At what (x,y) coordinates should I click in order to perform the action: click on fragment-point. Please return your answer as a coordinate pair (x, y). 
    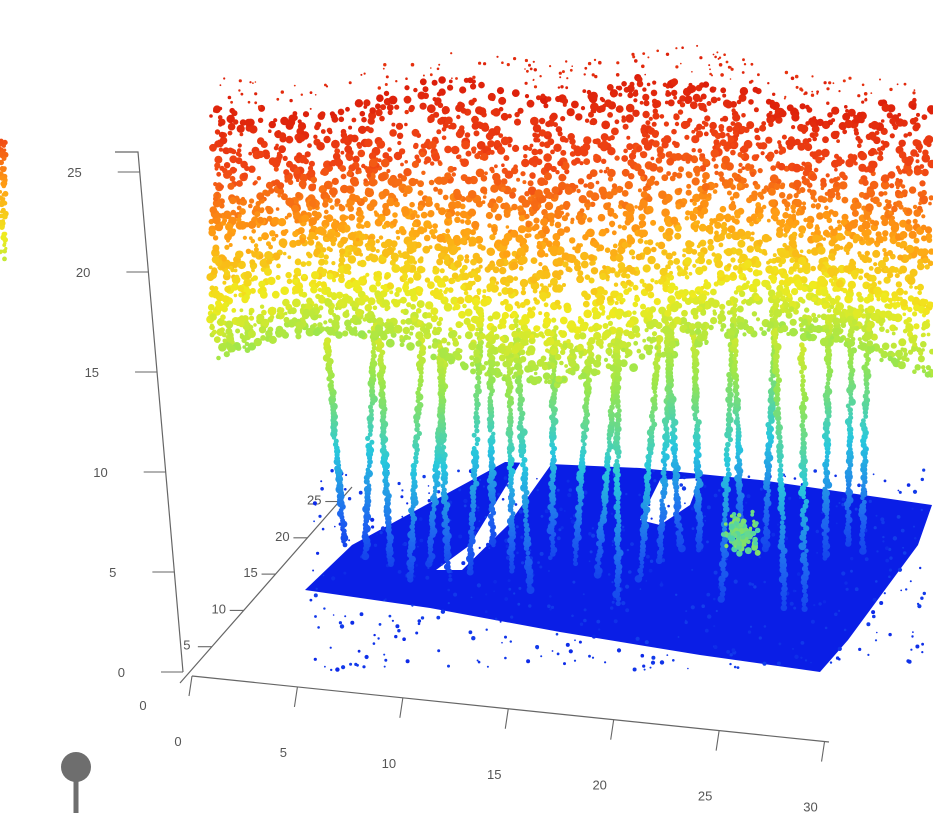
    Looking at the image, I should click on (4, 217).